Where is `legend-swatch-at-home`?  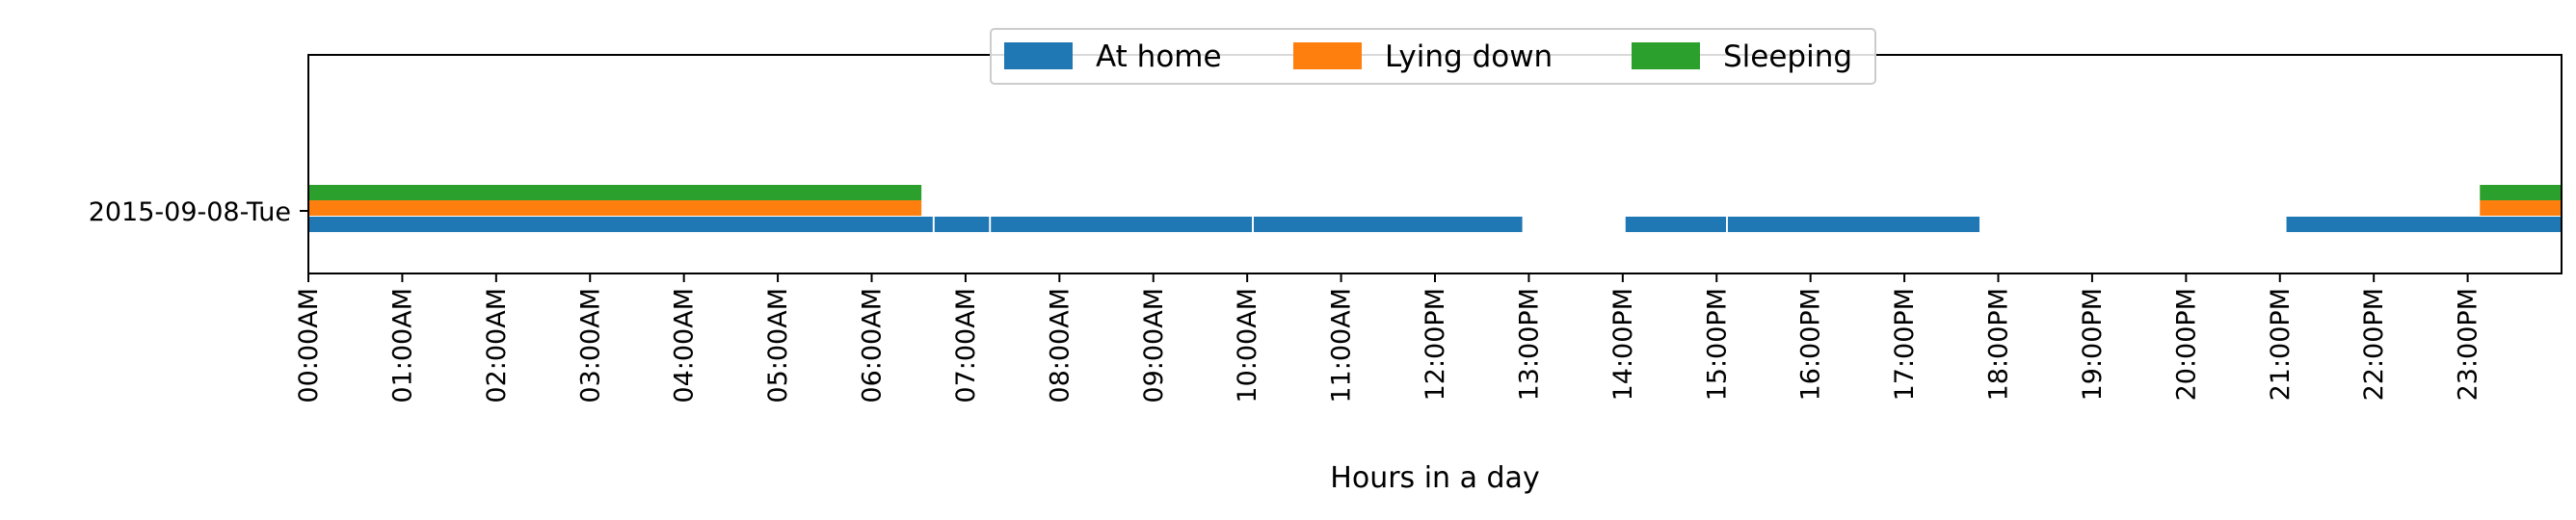
legend-swatch-at-home is located at coordinates (1038, 55).